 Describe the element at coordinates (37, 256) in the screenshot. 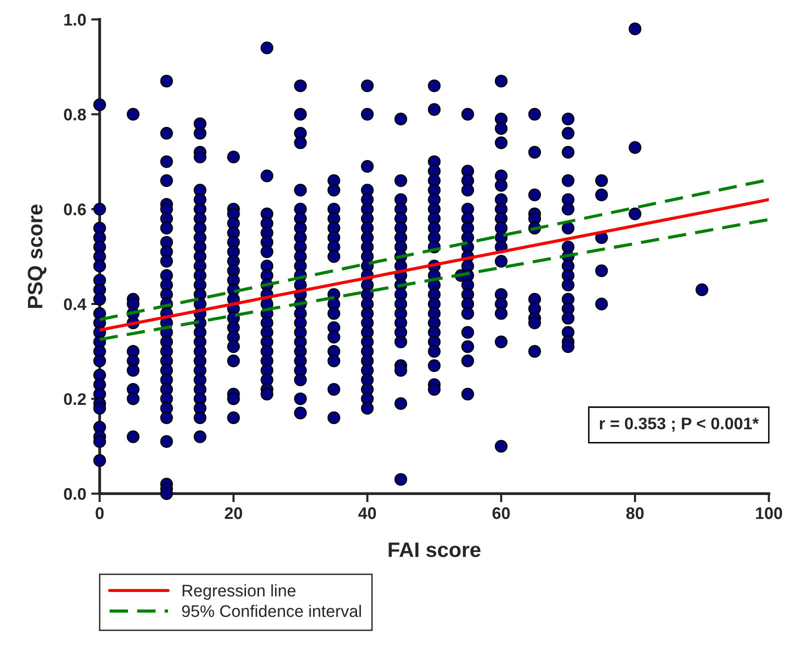

I see `y-axis-title: PSQ score` at that location.